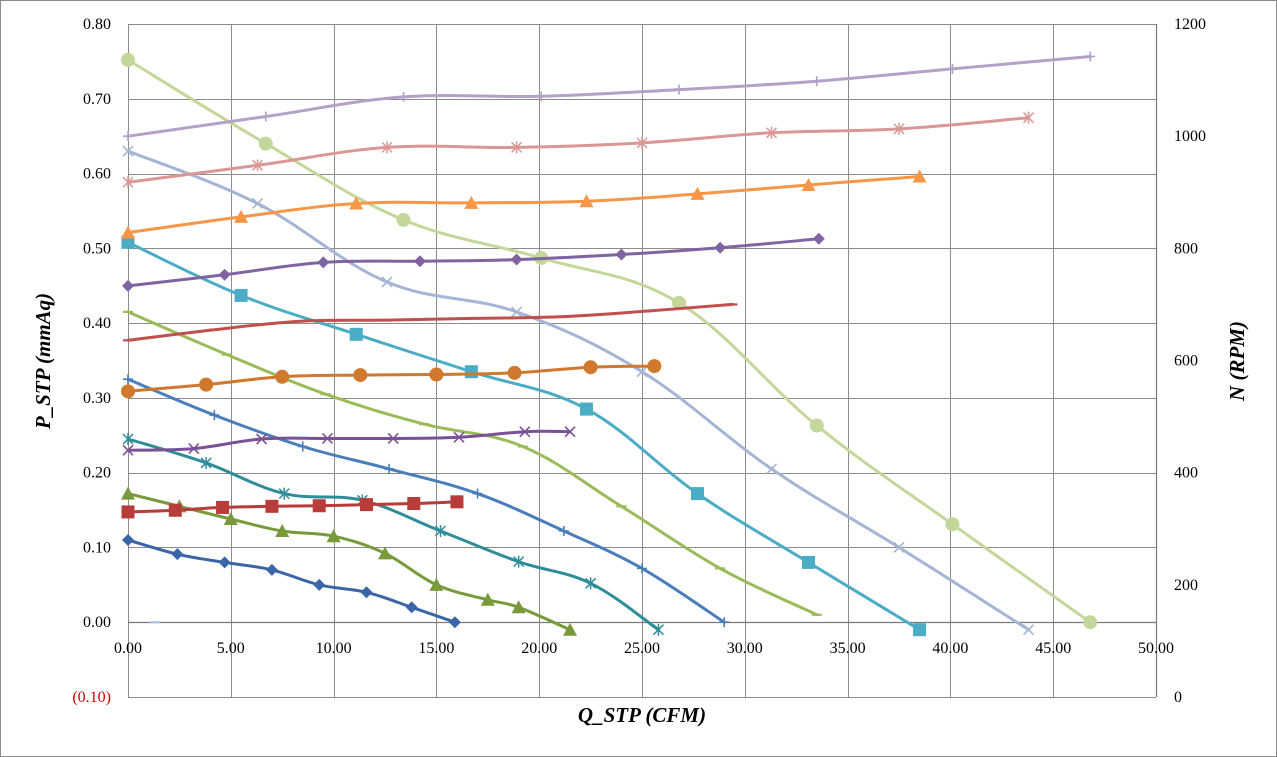 The width and height of the screenshot is (1277, 757). Describe the element at coordinates (1190, 136) in the screenshot. I see `y2-tick-label: 1000` at that location.